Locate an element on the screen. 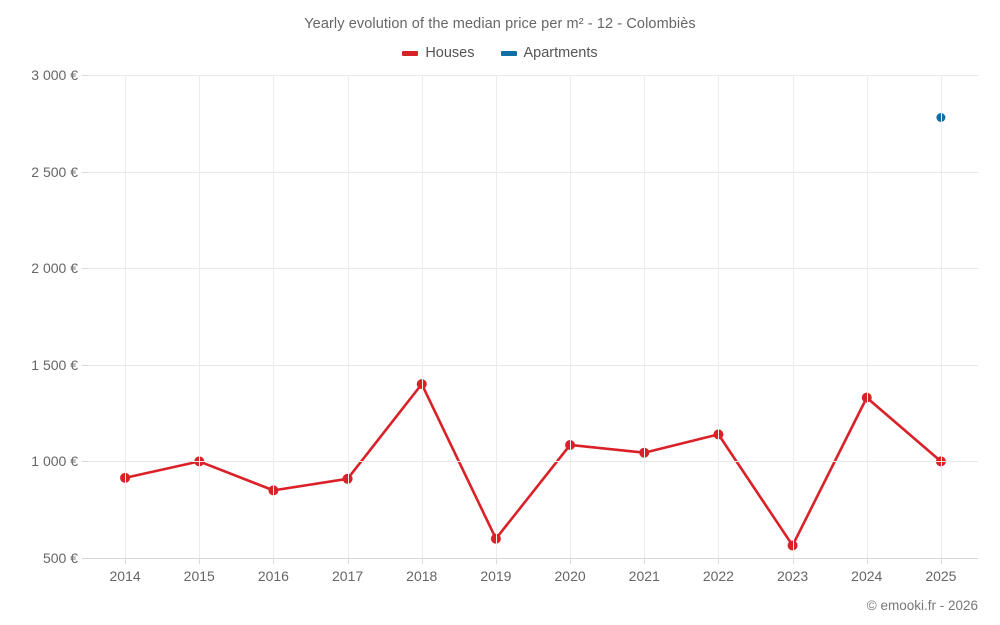 This screenshot has width=1000, height=625. y-axis-tick-label: 1 000 € is located at coordinates (54, 461).